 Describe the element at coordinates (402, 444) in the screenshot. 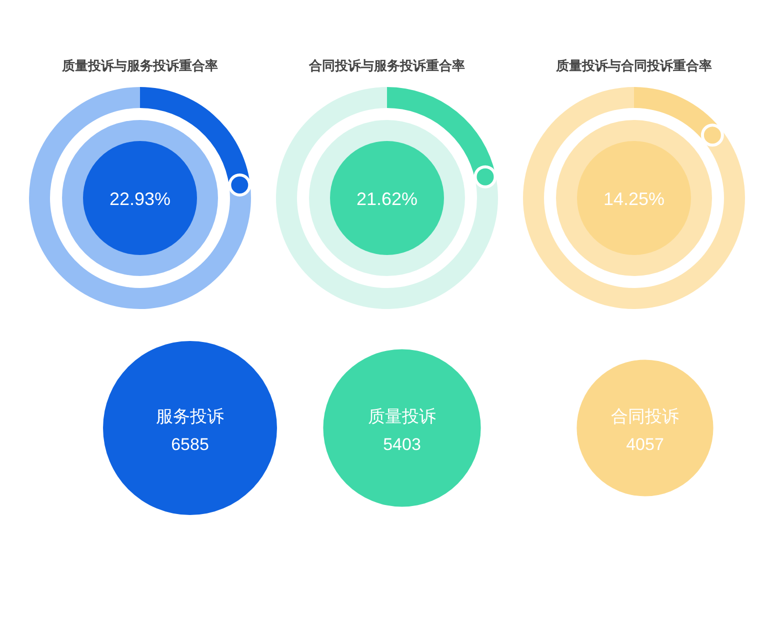

I see `data-label: 5403` at that location.